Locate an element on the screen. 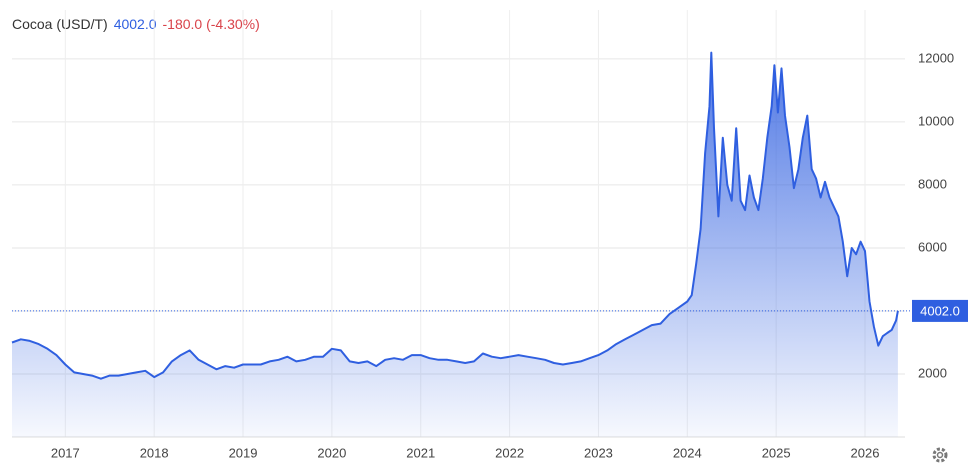  y-tick-label: 8000 is located at coordinates (932, 183).